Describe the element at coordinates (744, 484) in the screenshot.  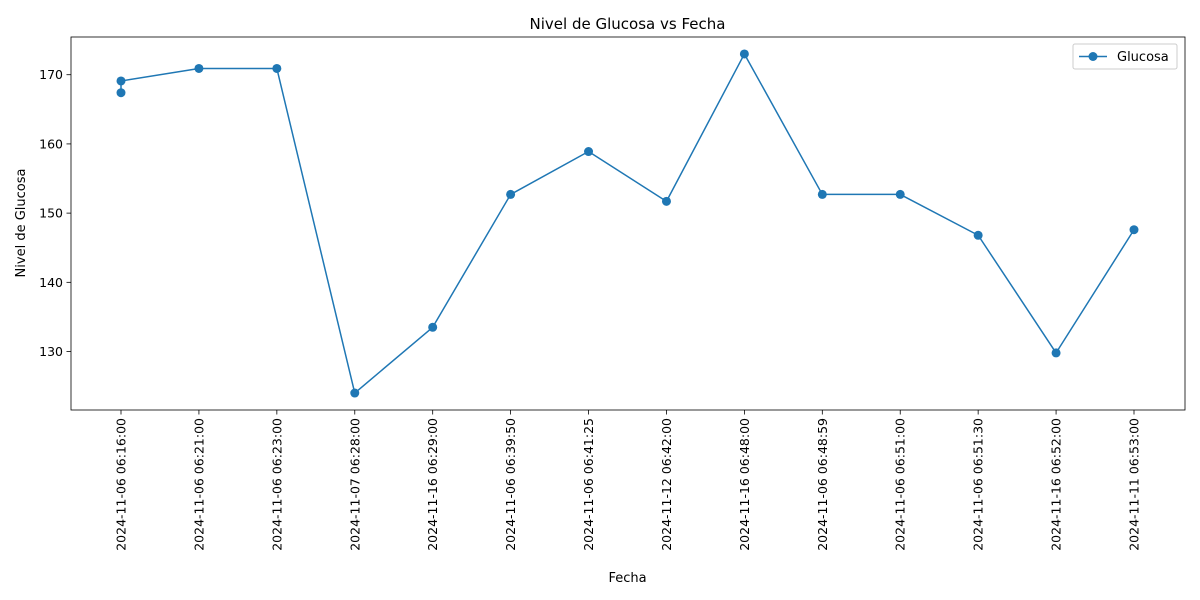
I see `x-tick-label: 2024-11-16 06:48:00` at that location.